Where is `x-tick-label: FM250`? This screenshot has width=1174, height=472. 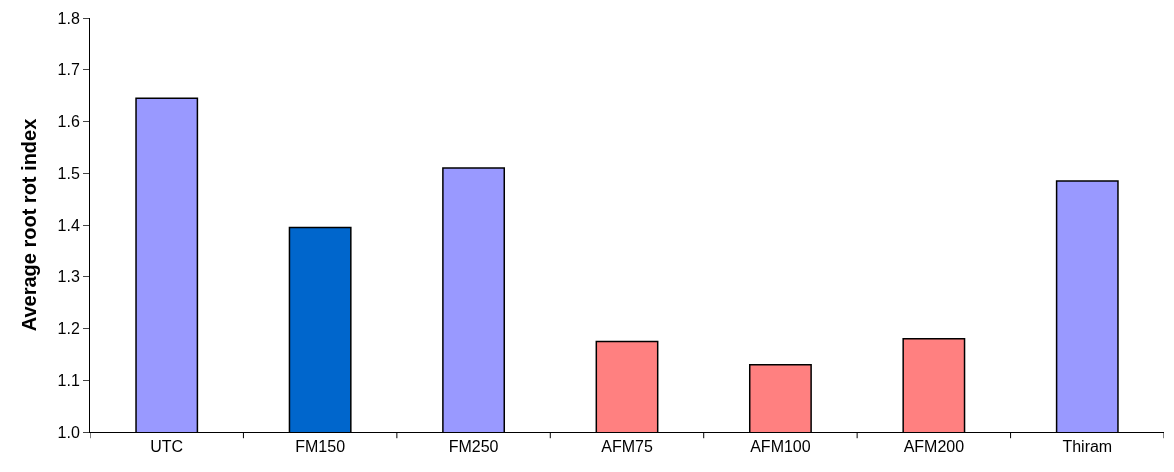 x-tick-label: FM250 is located at coordinates (473, 447).